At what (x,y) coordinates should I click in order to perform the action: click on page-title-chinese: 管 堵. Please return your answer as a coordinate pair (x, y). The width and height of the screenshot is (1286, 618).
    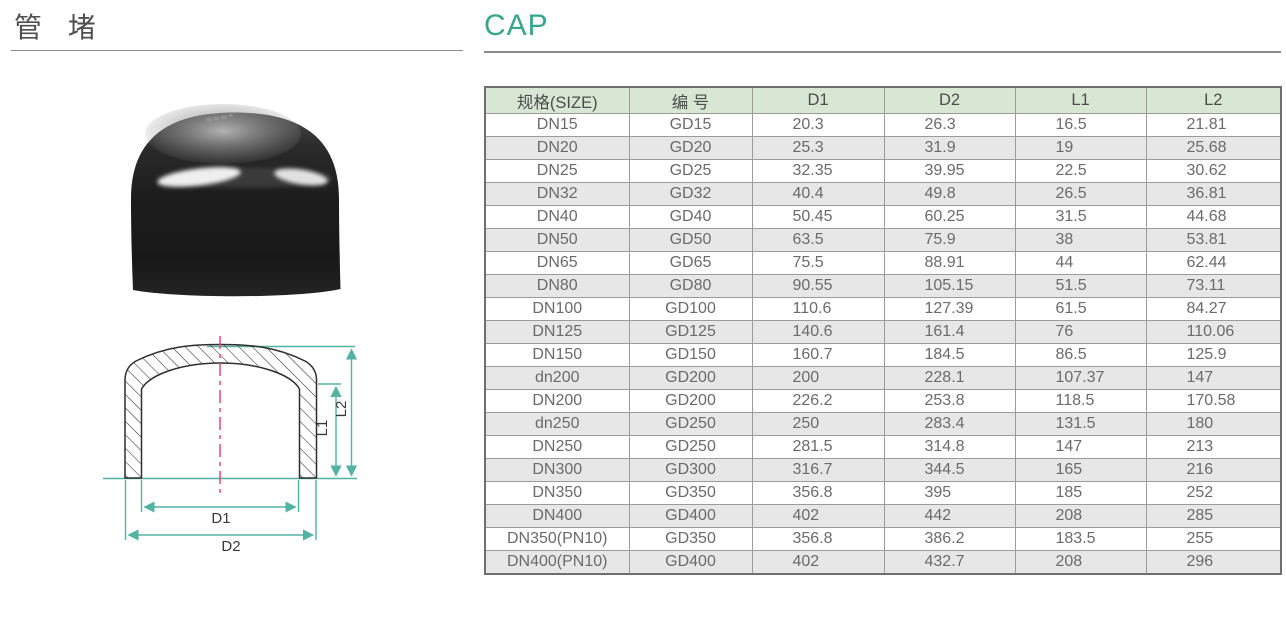
    Looking at the image, I should click on (59, 27).